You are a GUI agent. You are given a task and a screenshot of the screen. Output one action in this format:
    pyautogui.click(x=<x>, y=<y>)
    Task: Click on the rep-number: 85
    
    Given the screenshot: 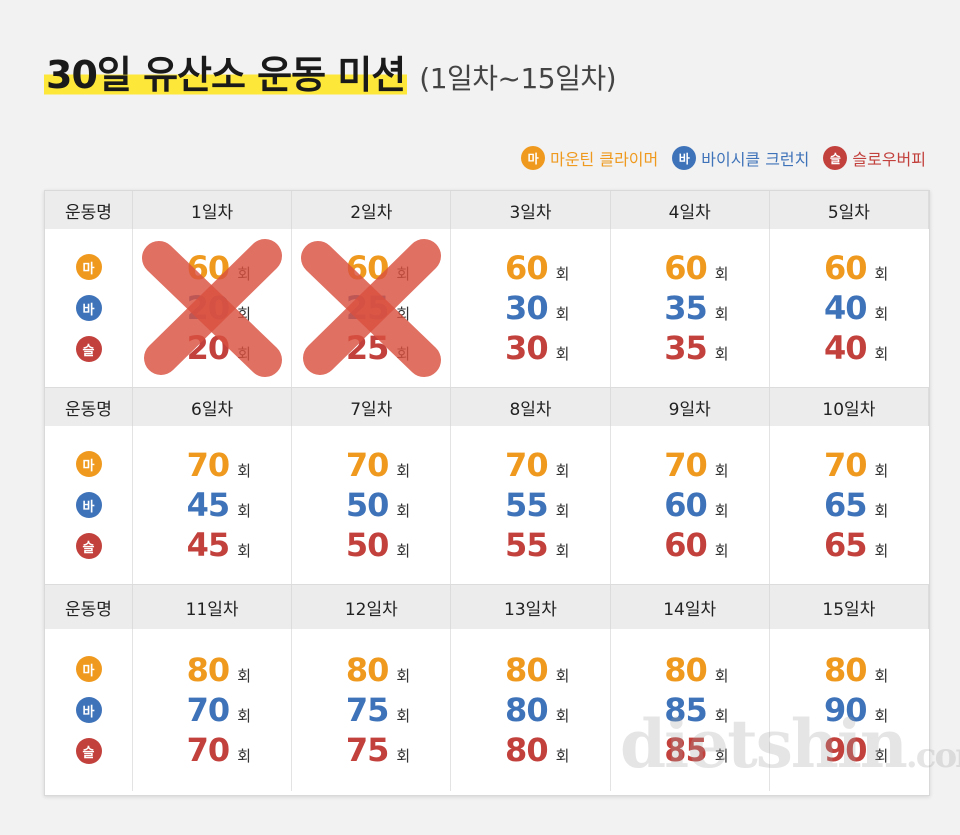 What is the action you would take?
    pyautogui.click(x=686, y=710)
    